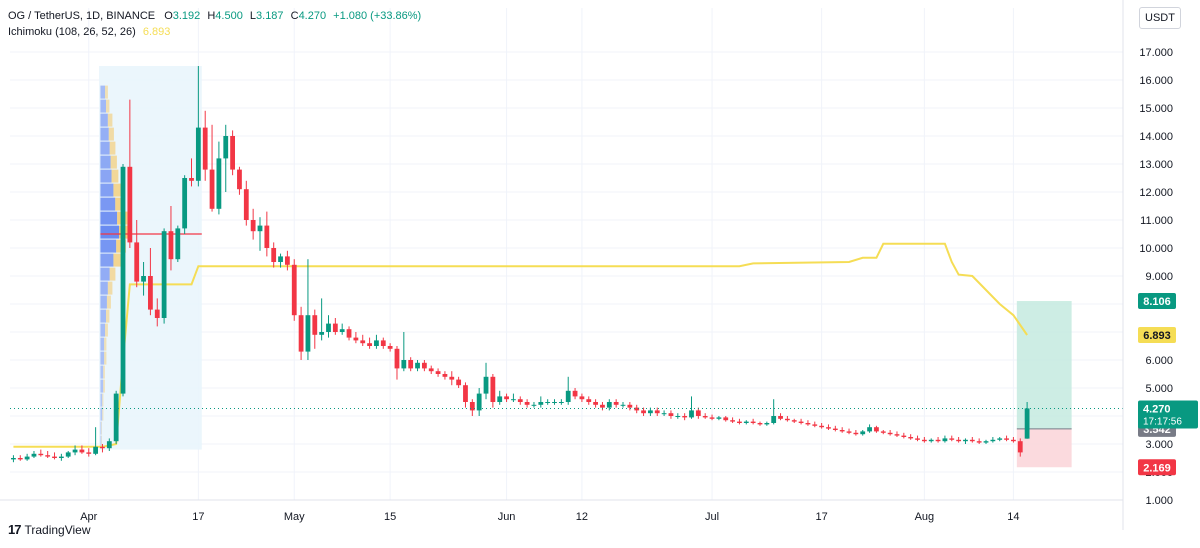 This screenshot has height=548, width=1200. I want to click on stop-price-label-bg, so click(1157, 467).